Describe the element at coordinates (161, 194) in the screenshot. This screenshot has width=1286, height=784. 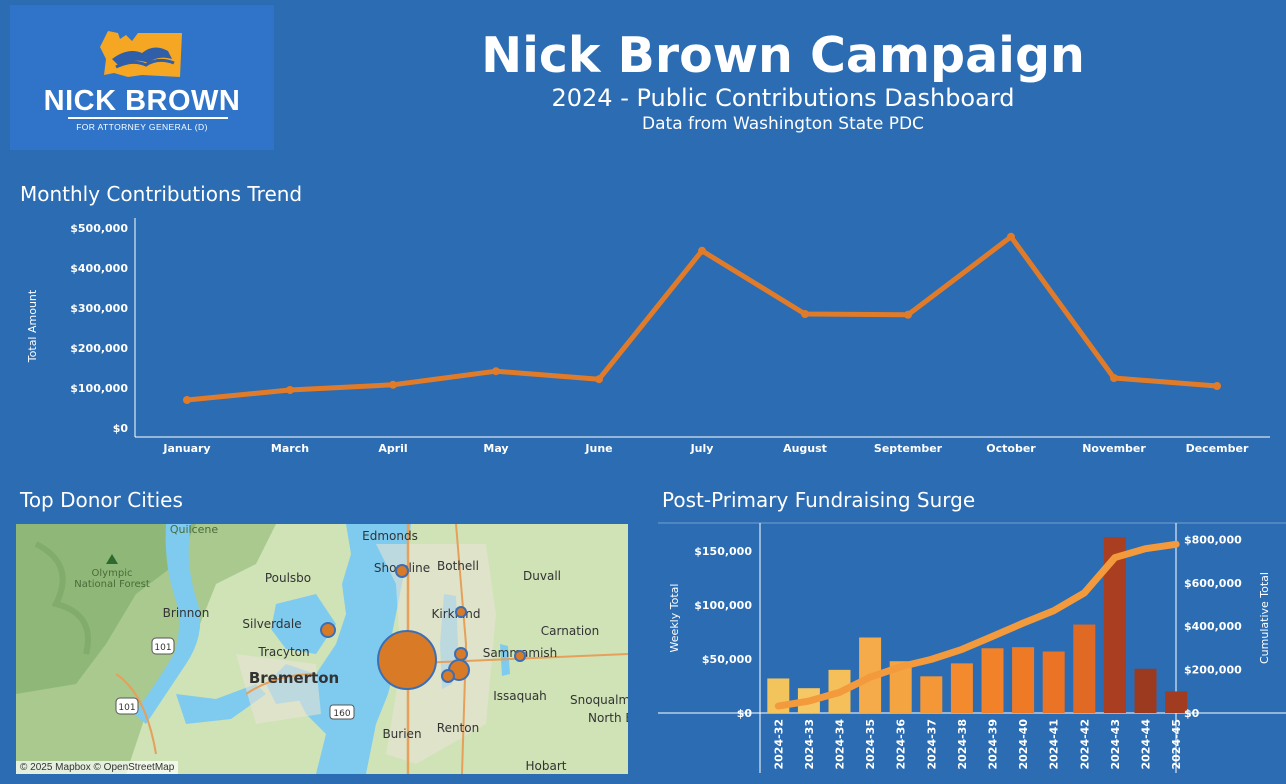
I see `trend-section-title: Monthly Contributions Trend` at that location.